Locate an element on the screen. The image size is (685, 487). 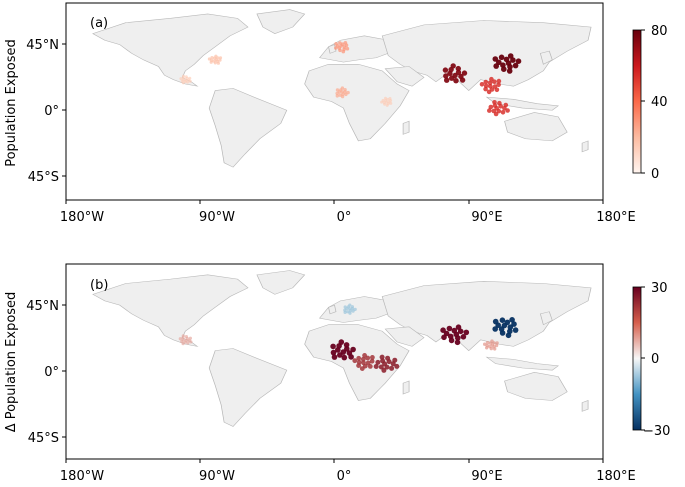
colorbar-b is located at coordinates (637, 358).